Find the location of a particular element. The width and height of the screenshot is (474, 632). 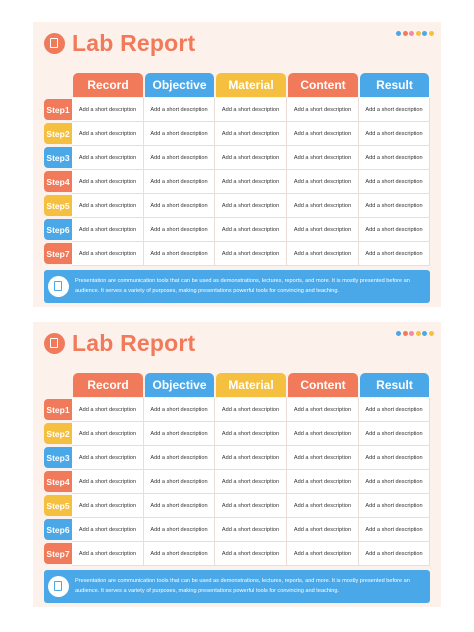

title-icon is located at coordinates (54, 343).